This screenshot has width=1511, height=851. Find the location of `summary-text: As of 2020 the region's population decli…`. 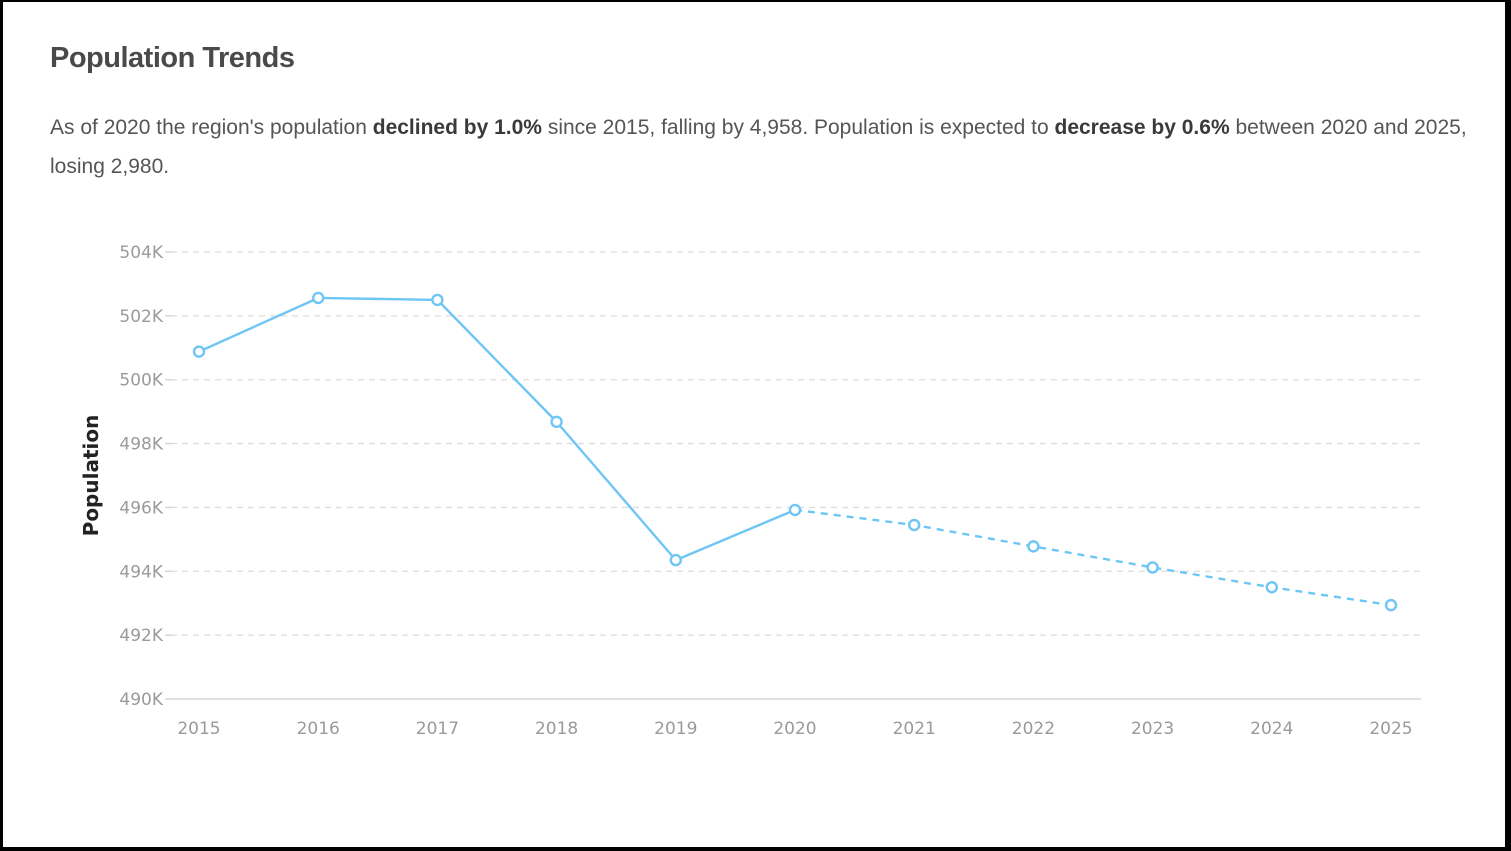

summary-text: As of 2020 the region's population decli… is located at coordinates (760, 147).